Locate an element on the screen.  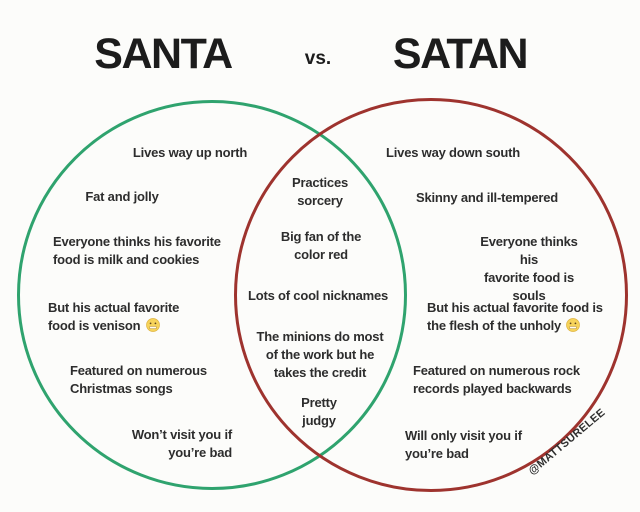
satan-item: Lives way down south is located at coordinates (453, 153).